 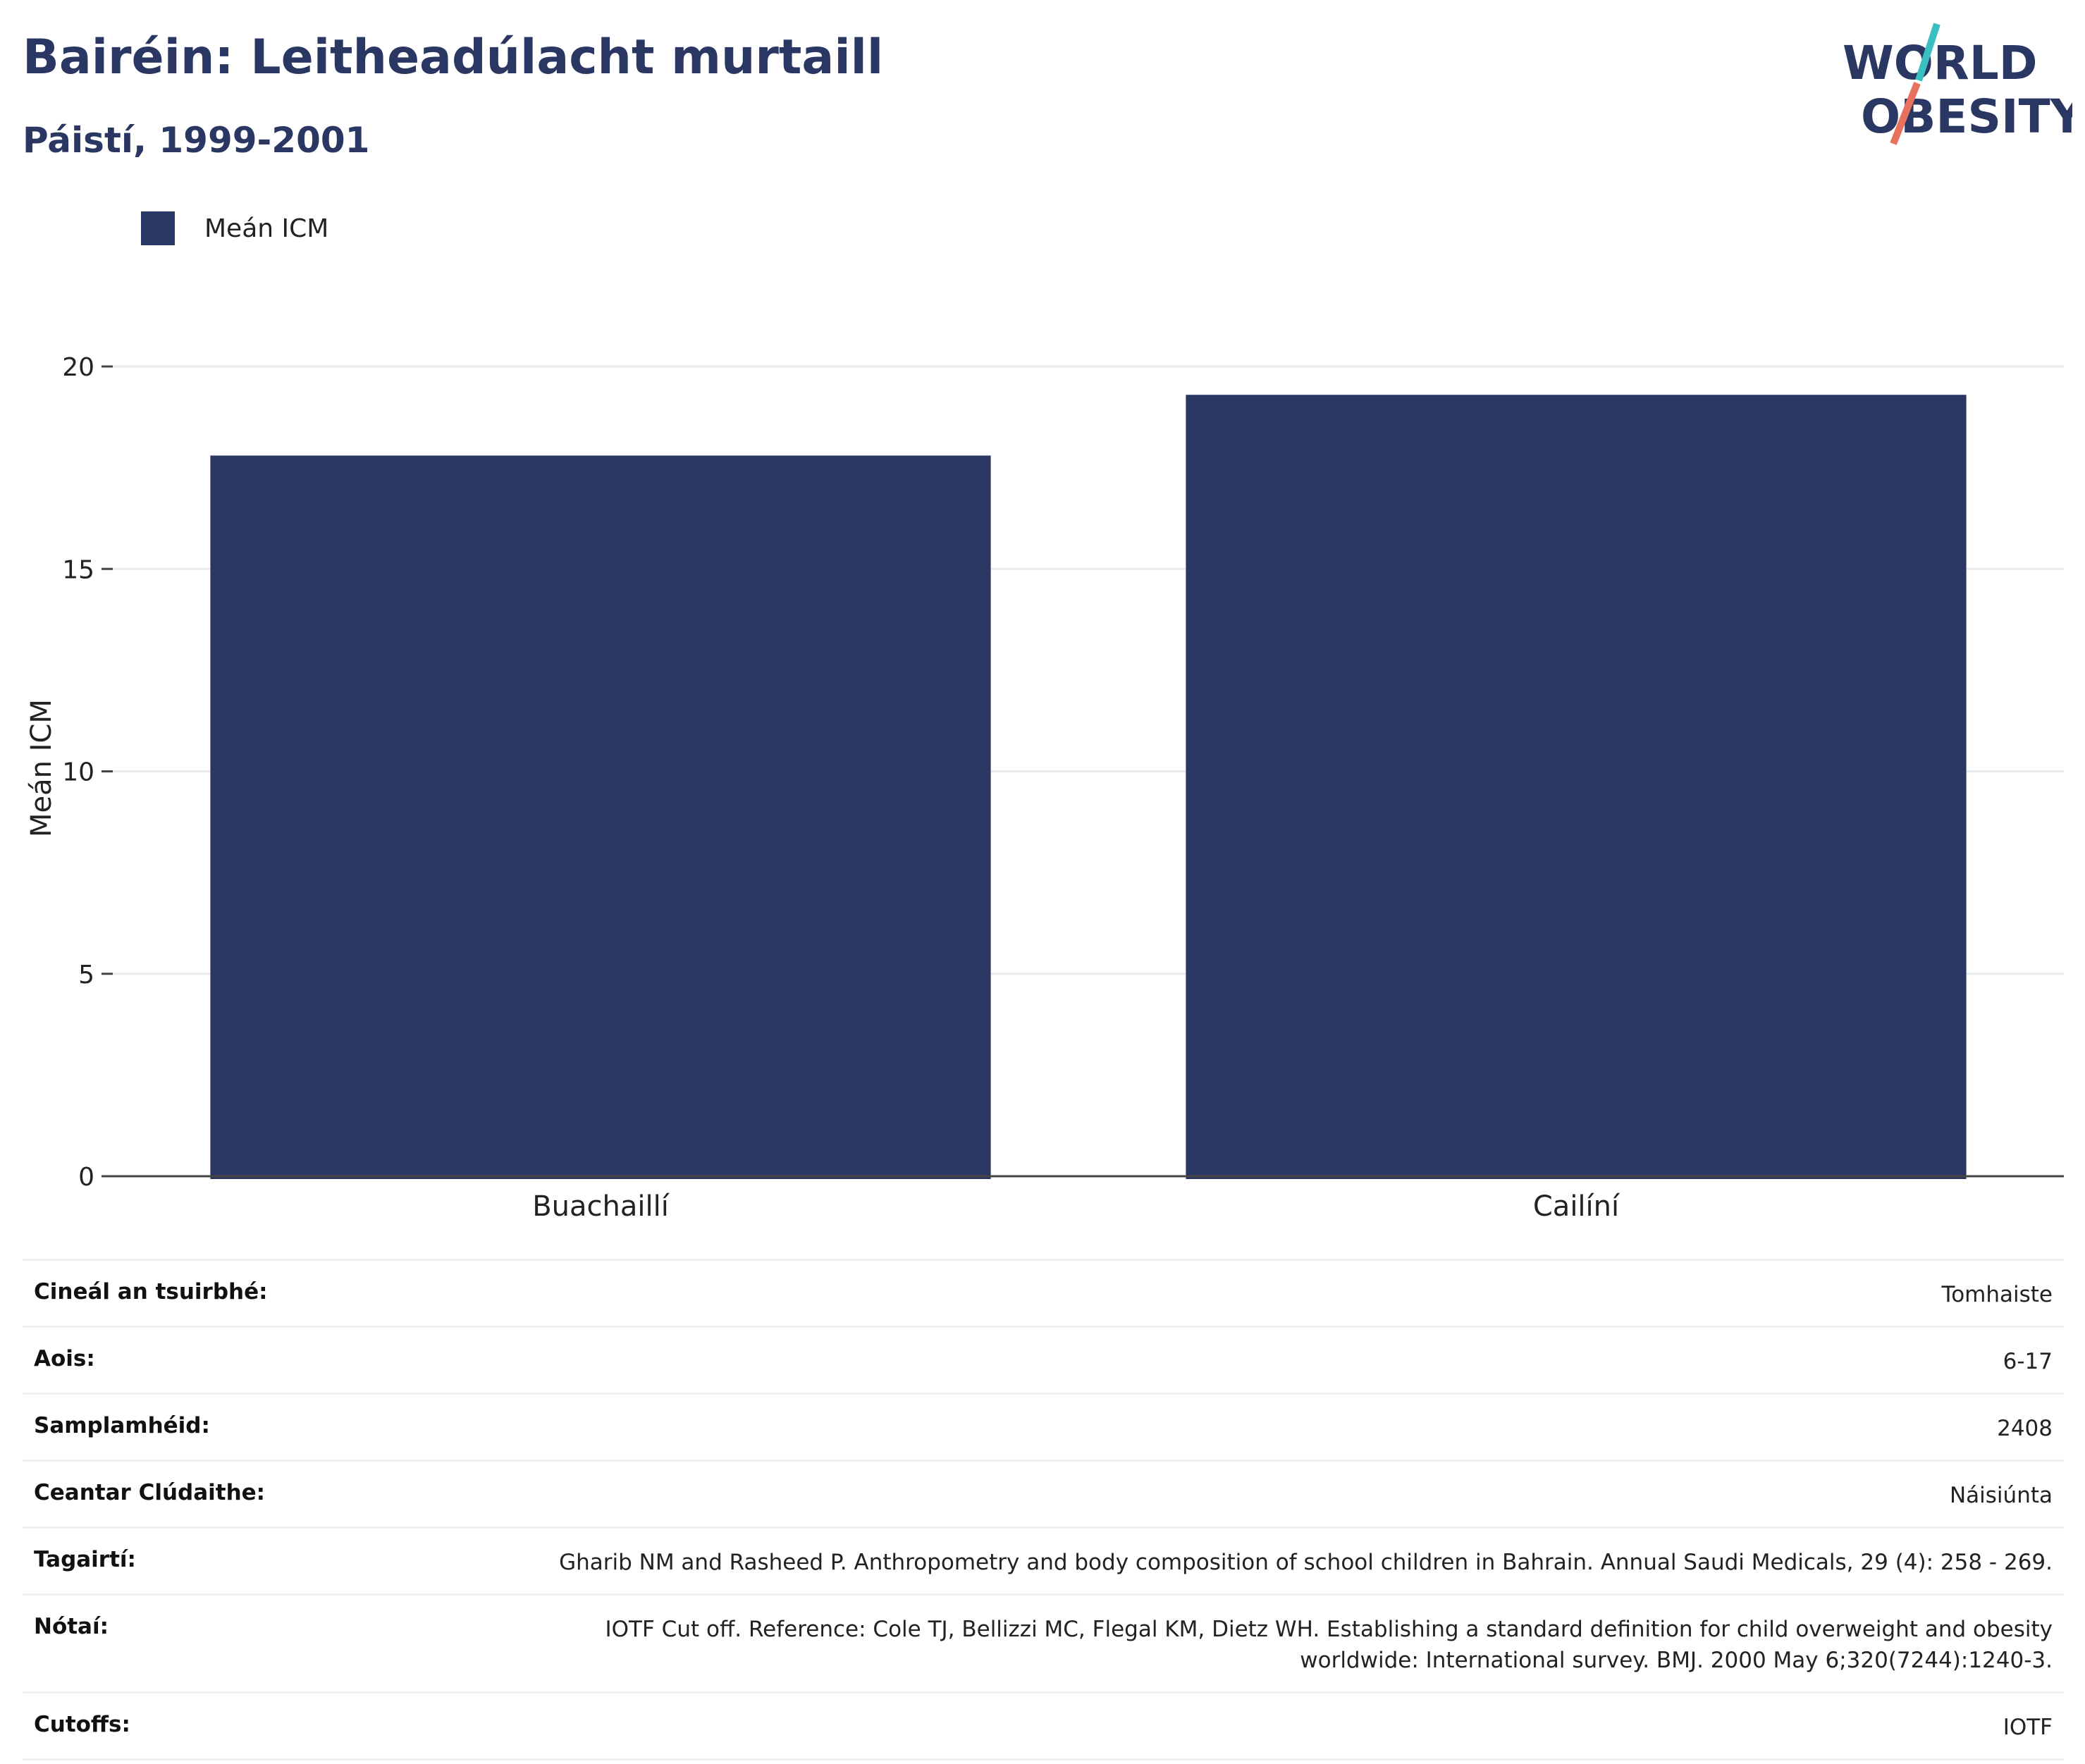 What do you see at coordinates (1043, 1426) in the screenshot?
I see `table-row: Samplamhéid: 2408` at bounding box center [1043, 1426].